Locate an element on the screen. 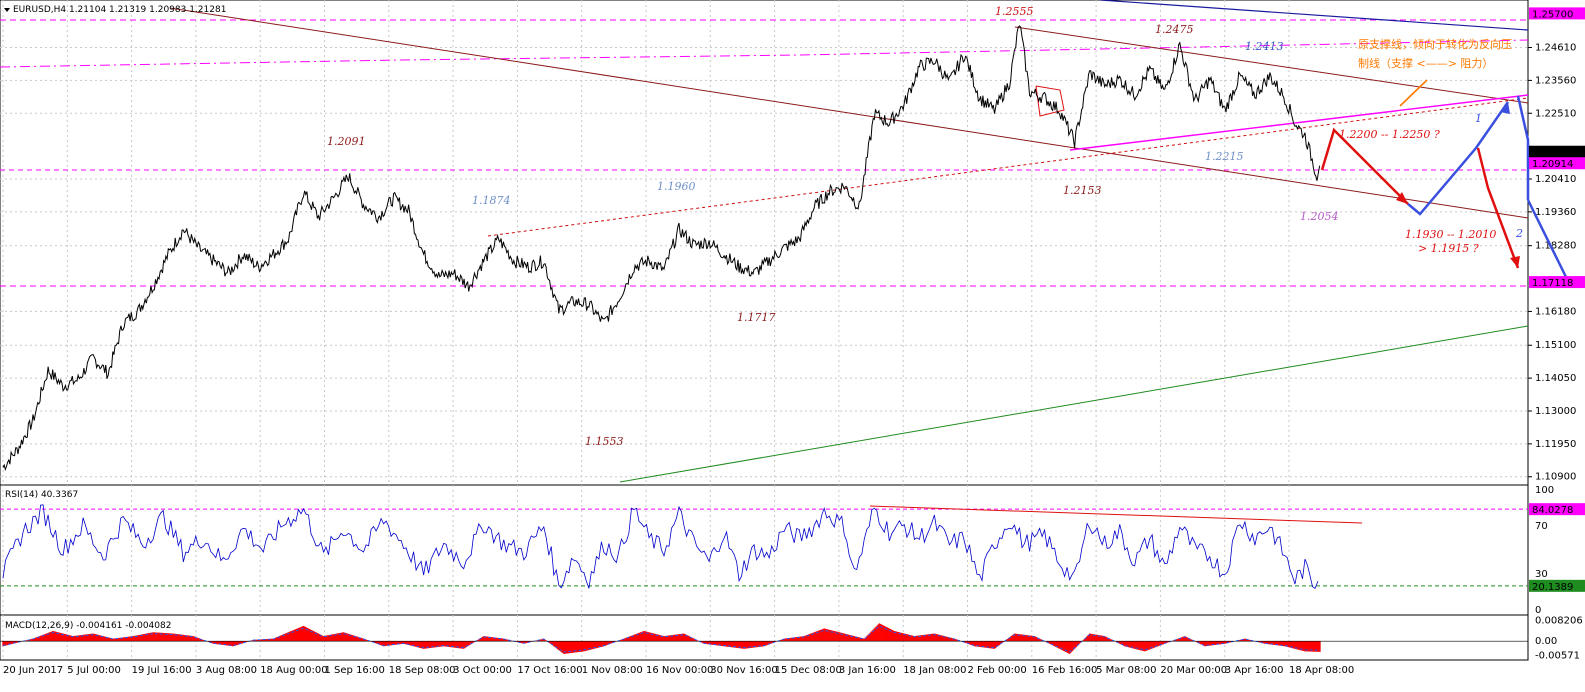 This screenshot has width=1585, height=692. macd-series is located at coordinates (764, 638).